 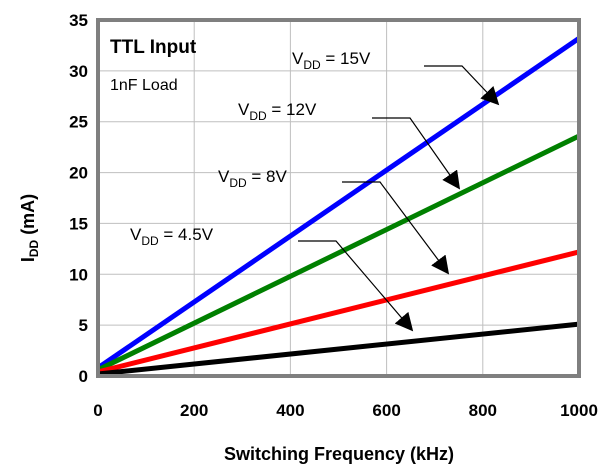 What do you see at coordinates (34, 248) in the screenshot?
I see `y-axis-title-sub: DD` at bounding box center [34, 248].